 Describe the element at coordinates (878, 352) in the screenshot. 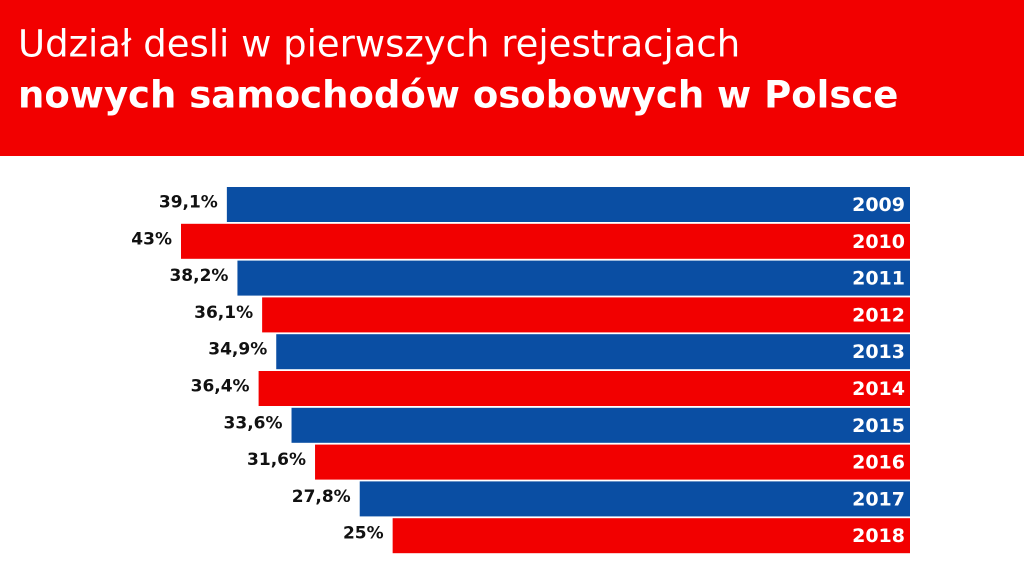

I see `year-label: 2013` at that location.